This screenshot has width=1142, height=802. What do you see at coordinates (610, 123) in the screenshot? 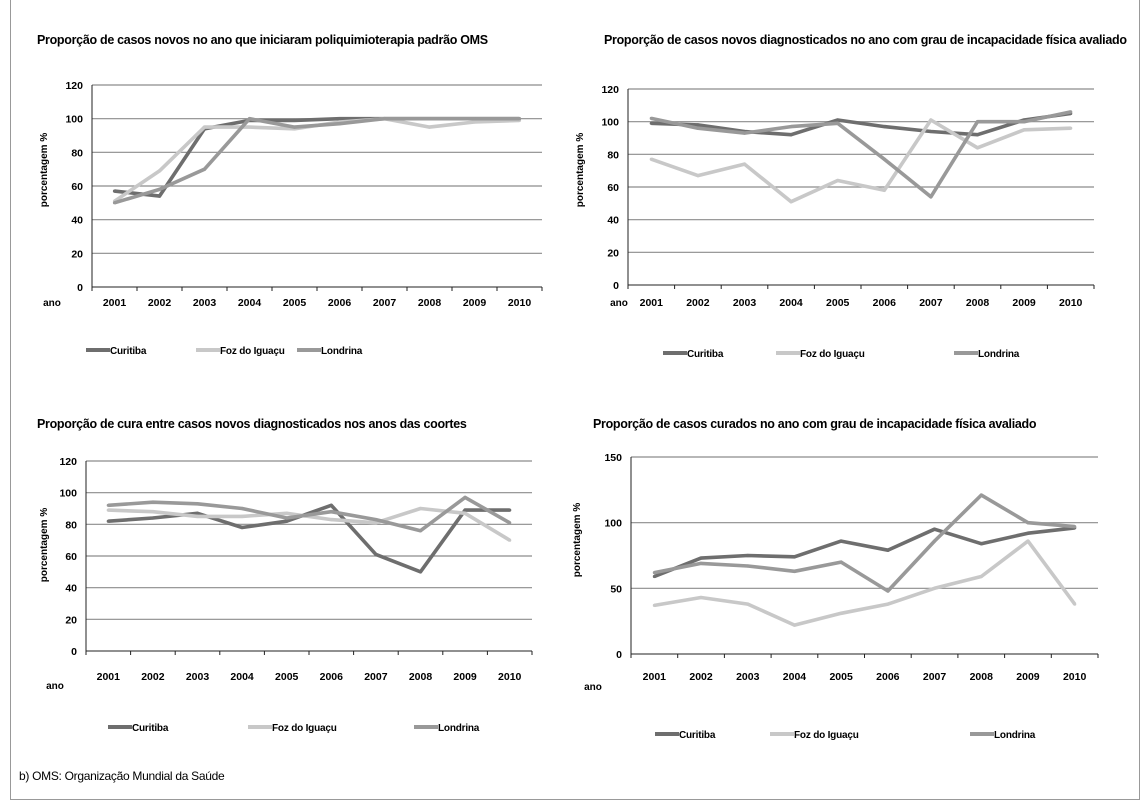
I see `y-tick-label: 100` at bounding box center [610, 123].